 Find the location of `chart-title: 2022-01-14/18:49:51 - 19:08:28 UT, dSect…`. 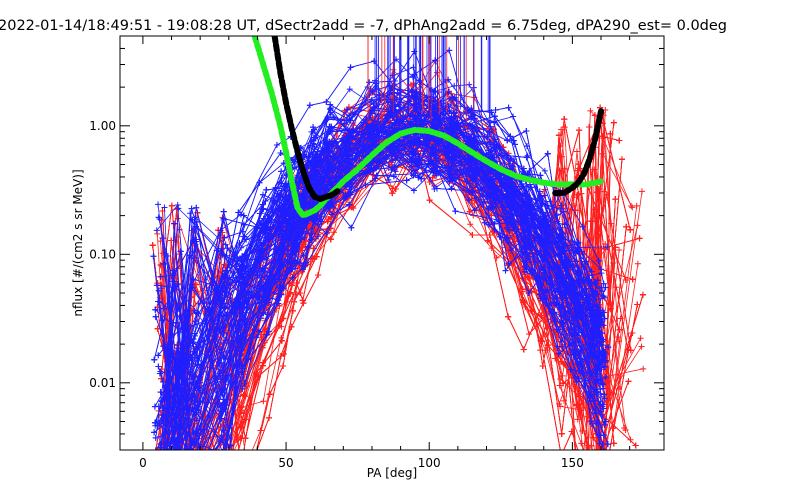

chart-title: 2022-01-14/18:49:51 - 19:08:28 UT, dSect… is located at coordinates (363, 26).